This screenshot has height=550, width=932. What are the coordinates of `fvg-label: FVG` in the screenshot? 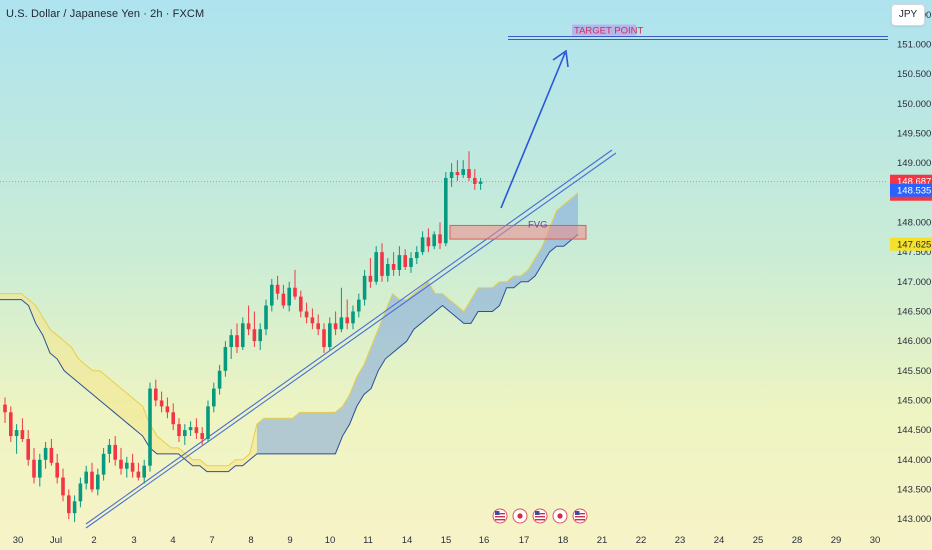 It's located at (538, 224).